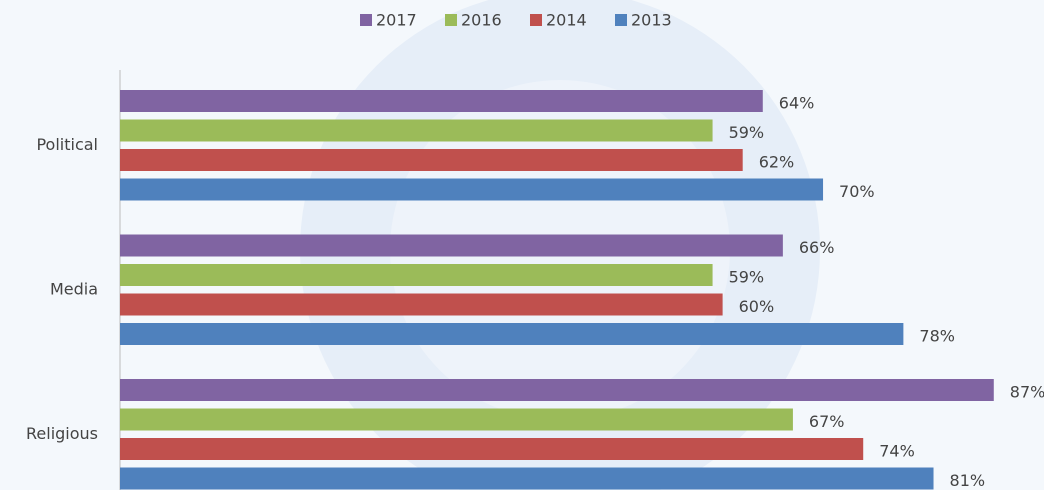 The height and width of the screenshot is (490, 1044). Describe the element at coordinates (396, 20) in the screenshot. I see `legend-label: 2017` at that location.